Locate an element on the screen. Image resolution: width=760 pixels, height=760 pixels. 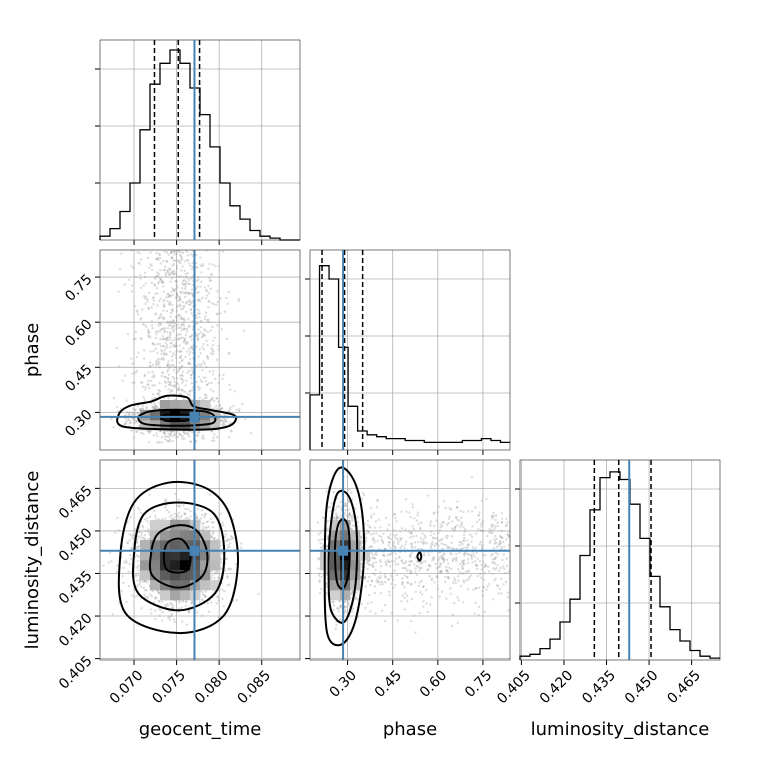
panel-geocent-time-vs-phase-frame is located at coordinates (200, 350).